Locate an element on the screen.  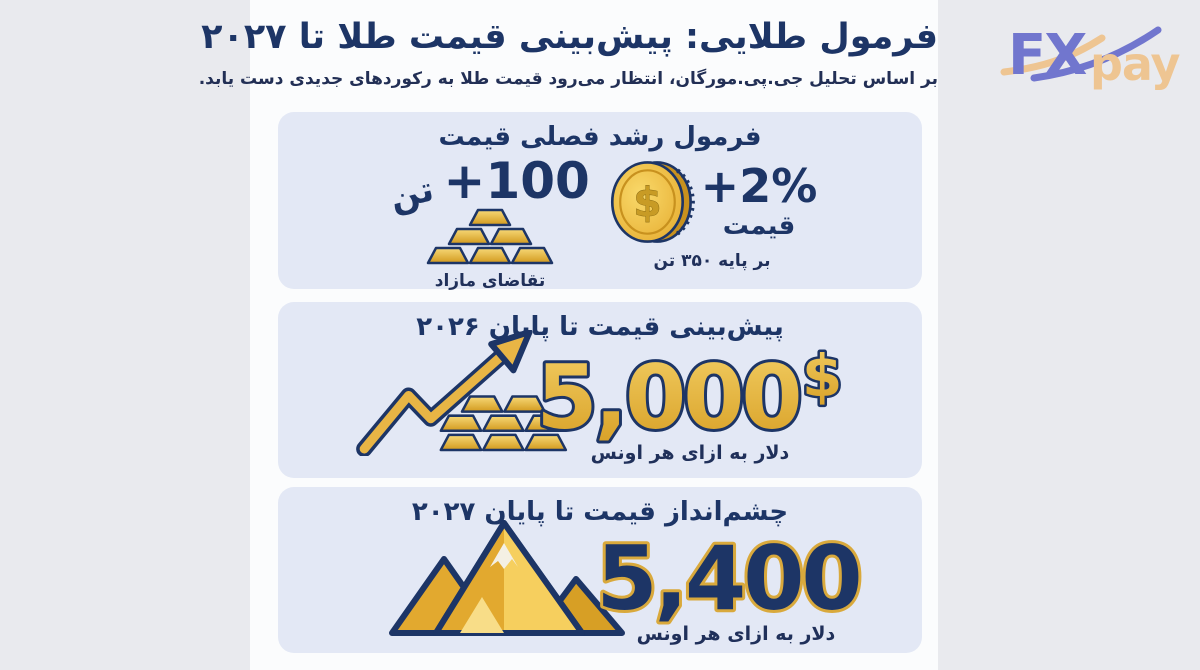
page-title: فرمول طلایی: پیش‌بینی قیمت طلا تا ۲۰۲۷ is located at coordinates (569, 37).